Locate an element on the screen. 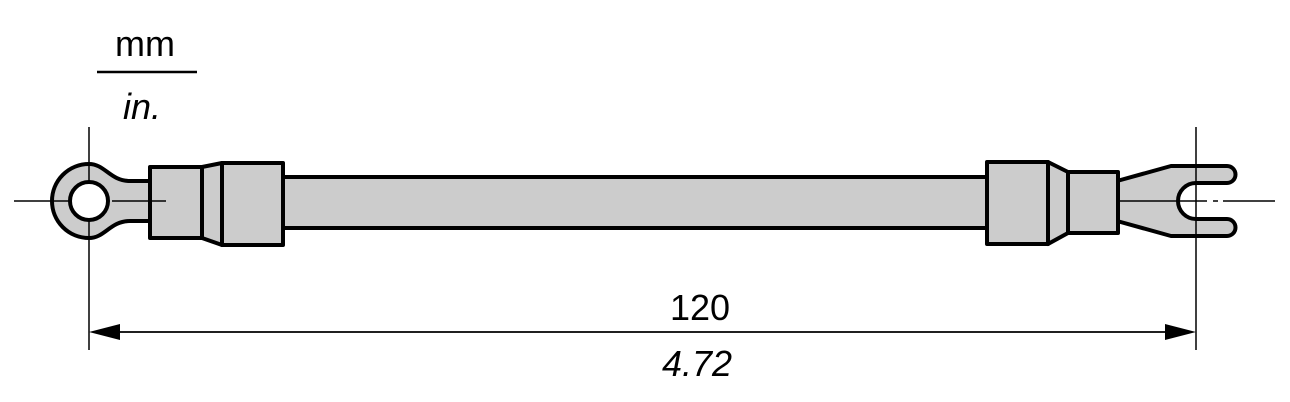 The image size is (1290, 402). arrow-left-icon is located at coordinates (104, 332).